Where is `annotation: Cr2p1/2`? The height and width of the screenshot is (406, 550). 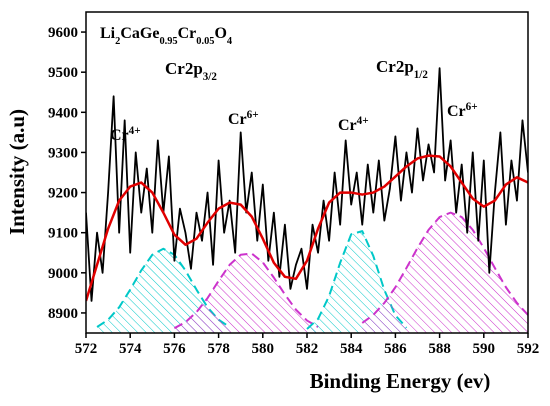 annotation: Cr2p1/2 is located at coordinates (402, 69).